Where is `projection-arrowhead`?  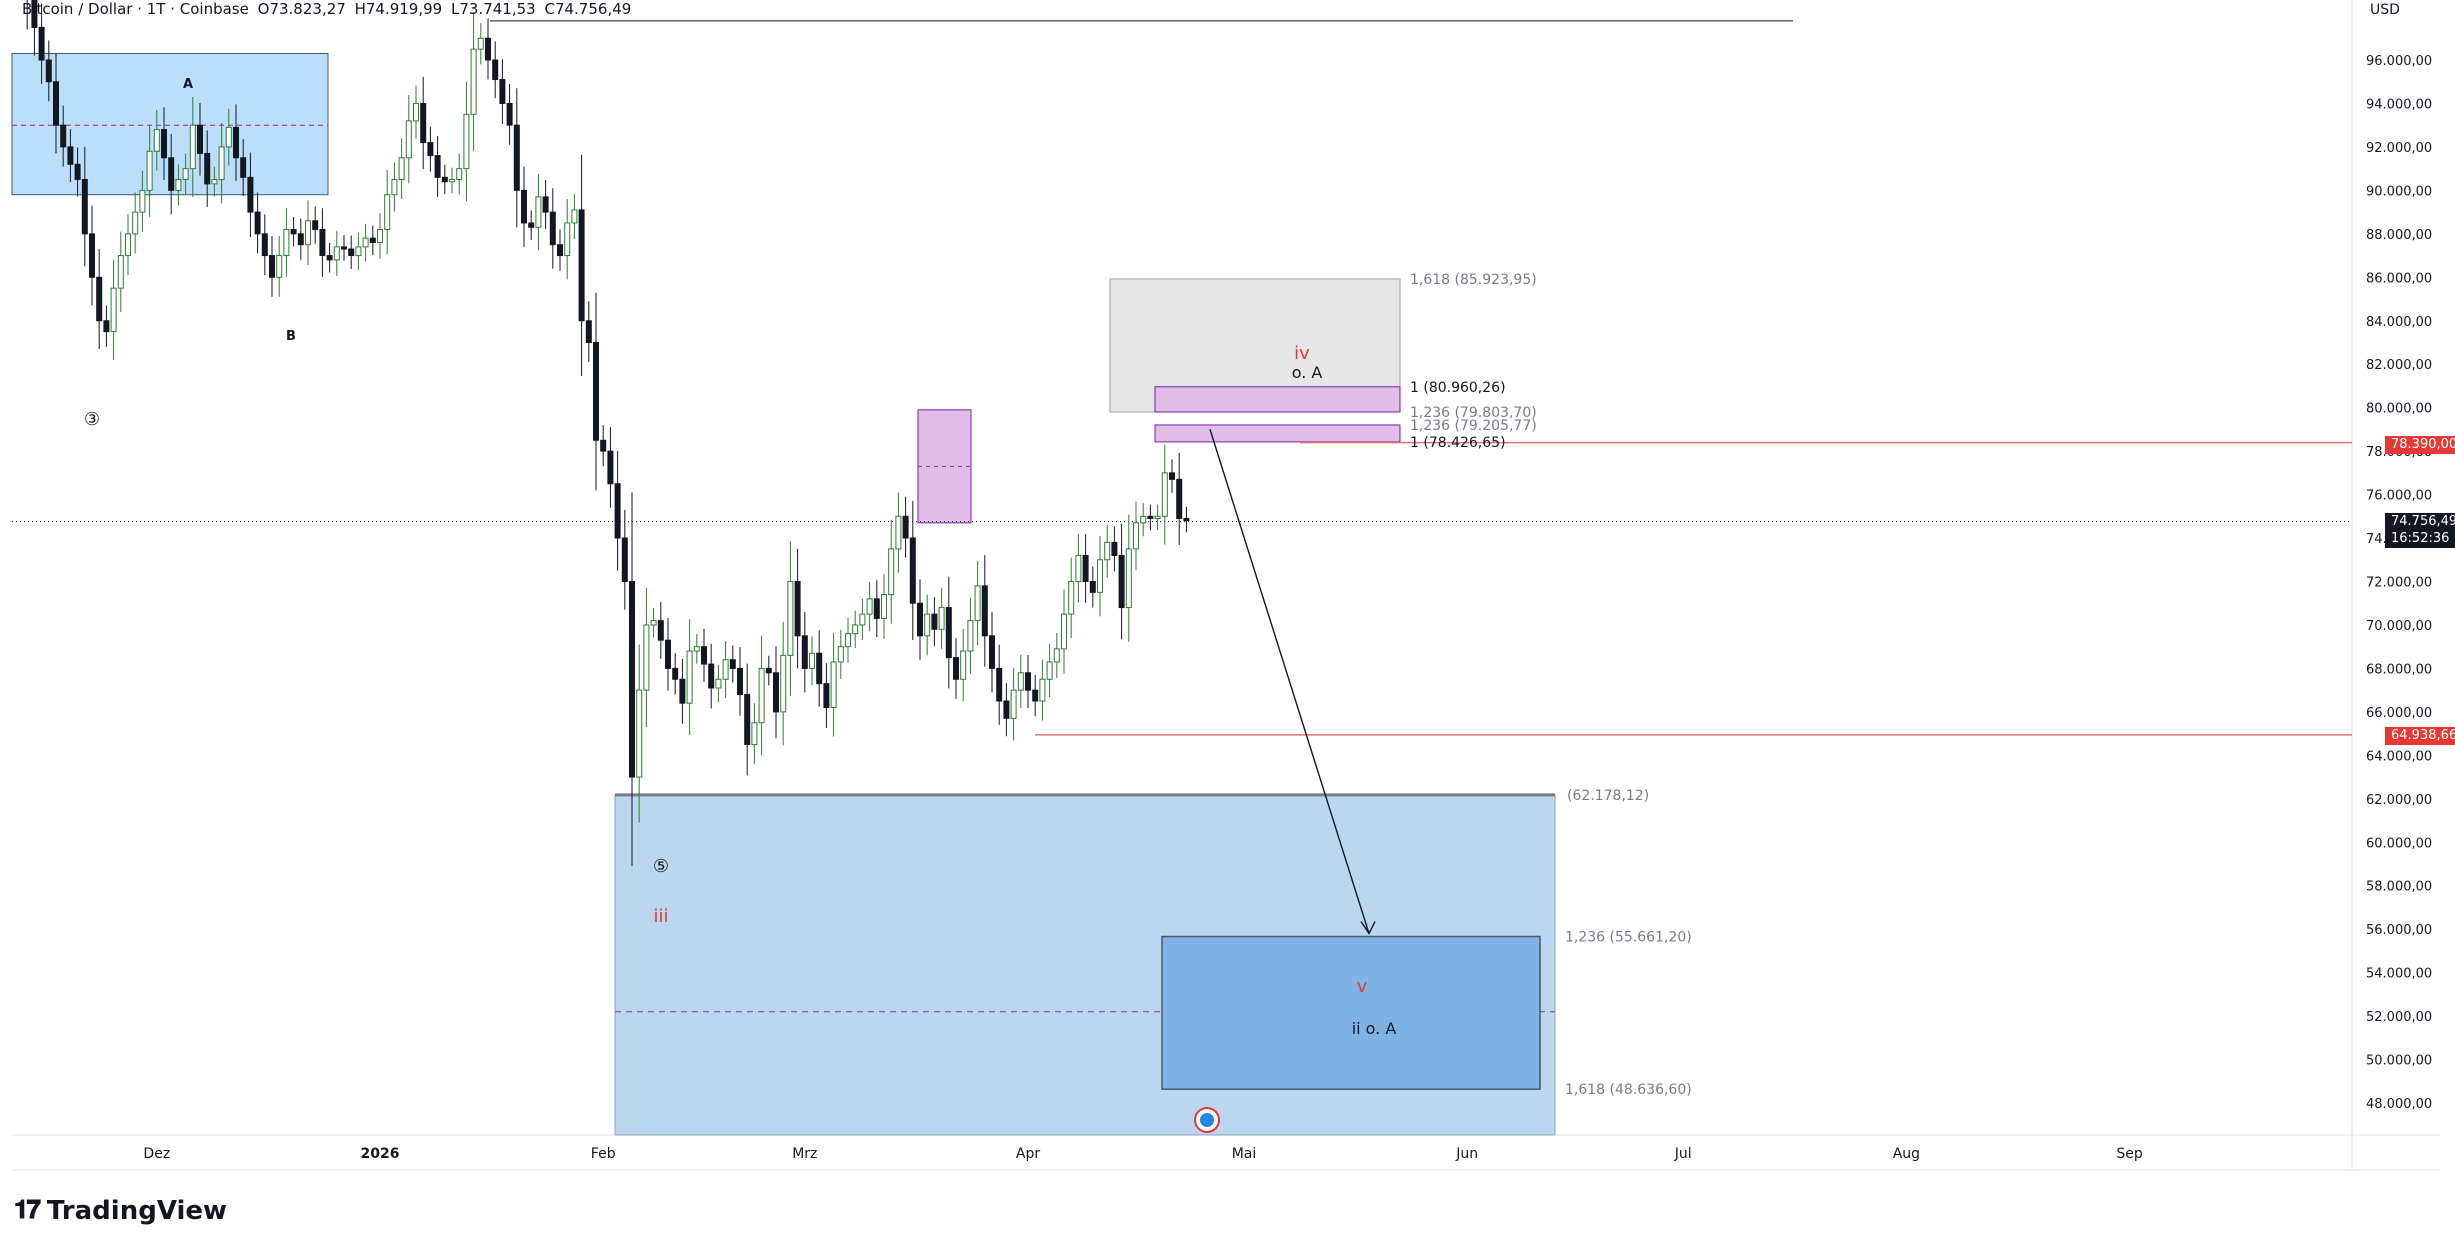
projection-arrowhead is located at coordinates (1368, 928).